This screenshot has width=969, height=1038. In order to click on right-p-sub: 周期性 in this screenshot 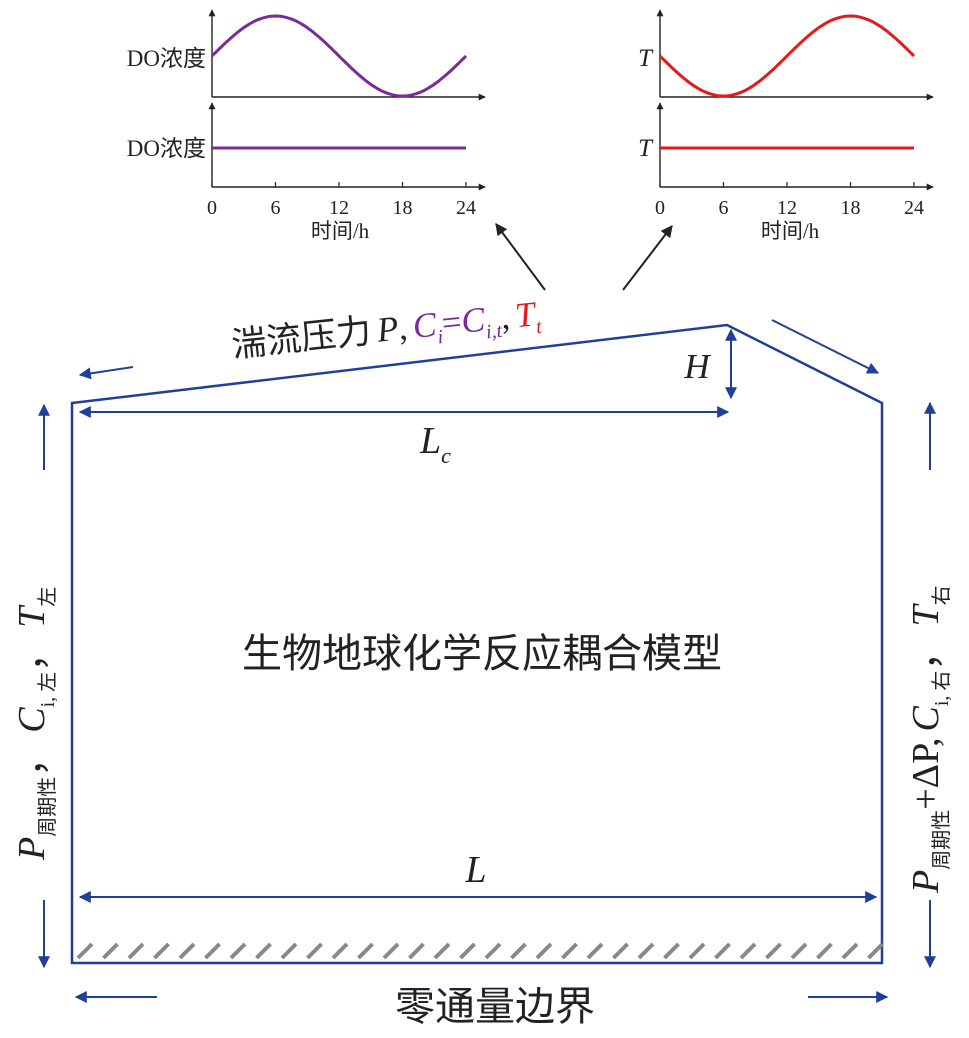, I will do `click(941, 840)`.